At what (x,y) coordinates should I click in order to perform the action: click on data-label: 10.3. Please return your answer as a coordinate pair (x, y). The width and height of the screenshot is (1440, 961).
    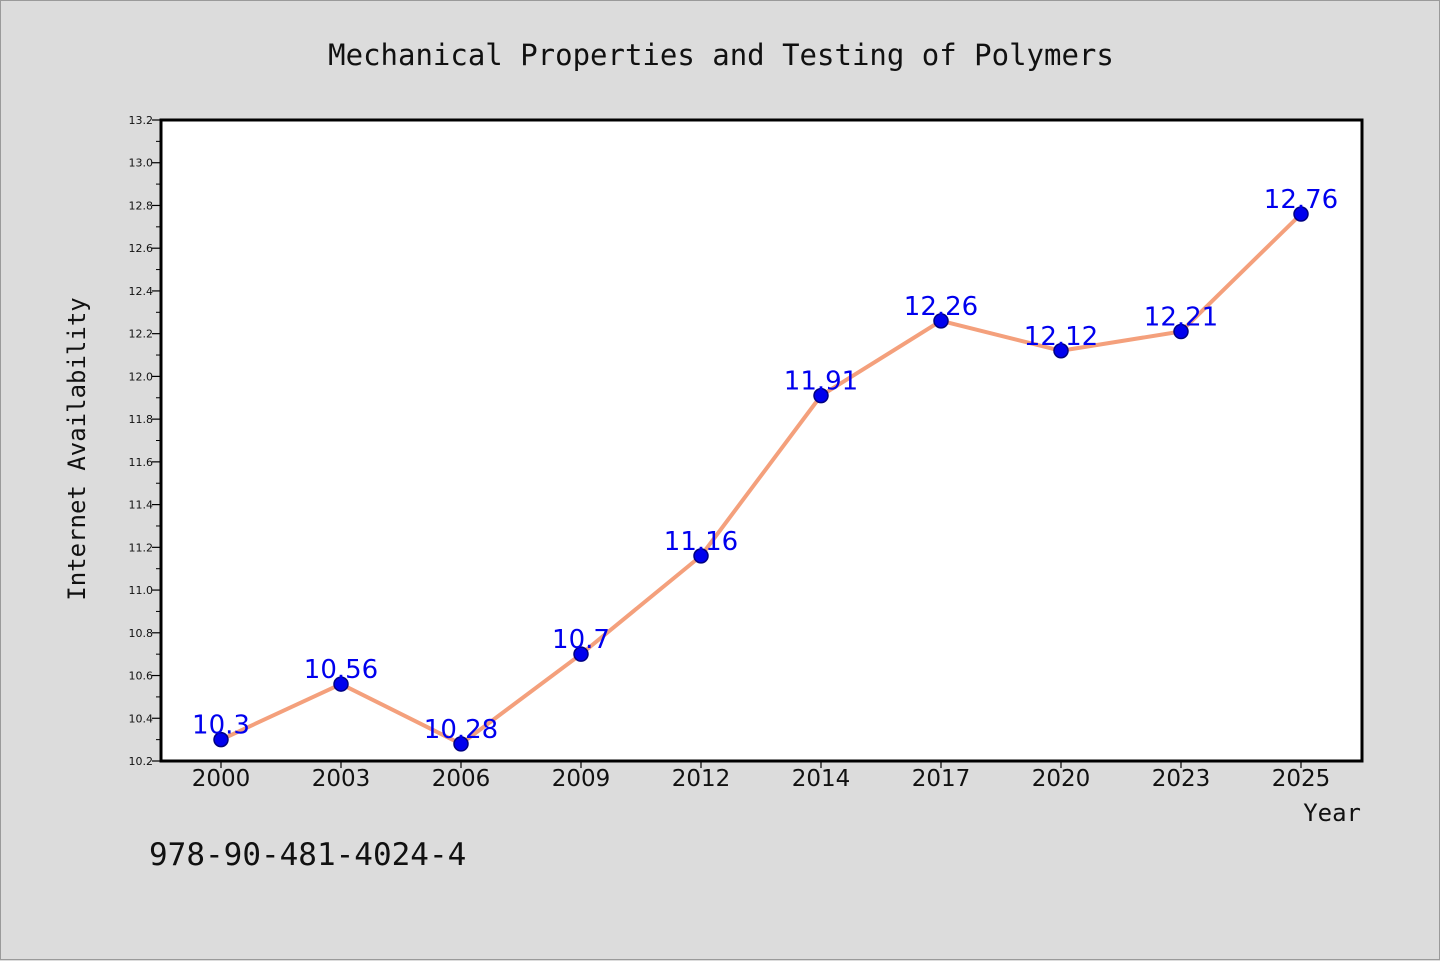
    Looking at the image, I should click on (221, 726).